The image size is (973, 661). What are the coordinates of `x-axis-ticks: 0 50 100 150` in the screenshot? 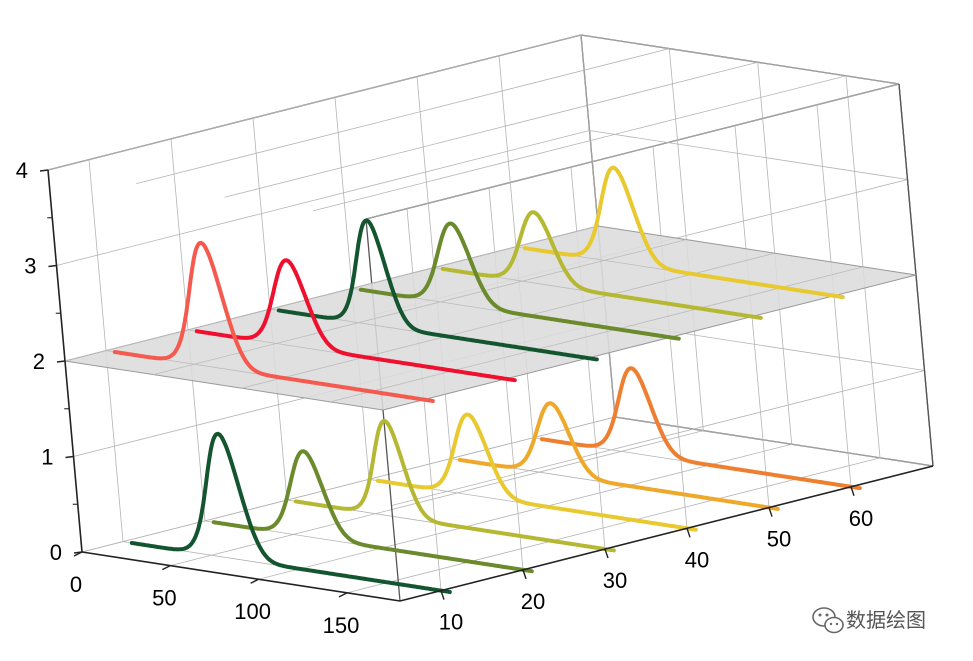 It's located at (215, 594).